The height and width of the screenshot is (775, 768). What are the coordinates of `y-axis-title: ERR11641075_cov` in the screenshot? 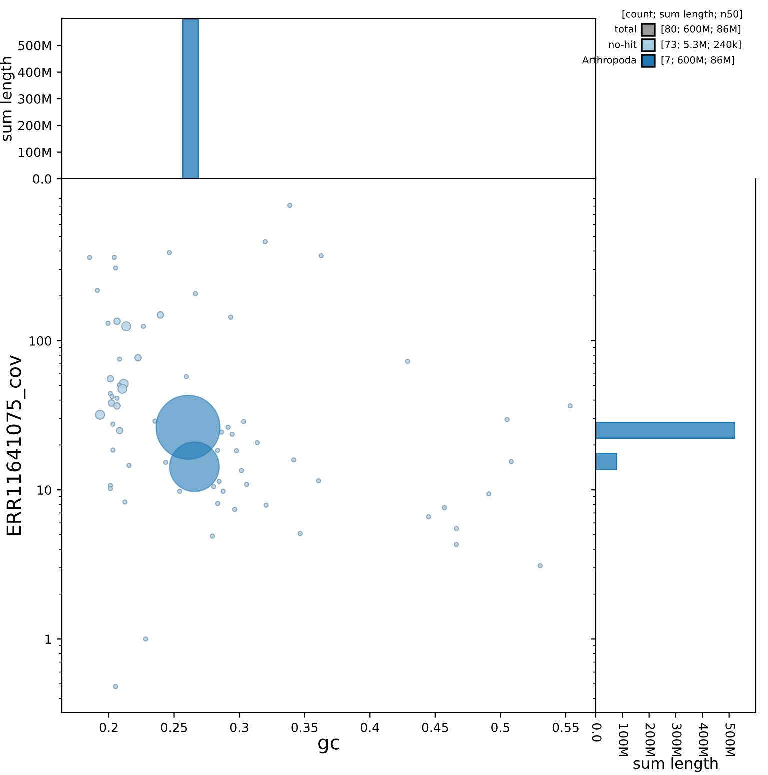 It's located at (16, 446).